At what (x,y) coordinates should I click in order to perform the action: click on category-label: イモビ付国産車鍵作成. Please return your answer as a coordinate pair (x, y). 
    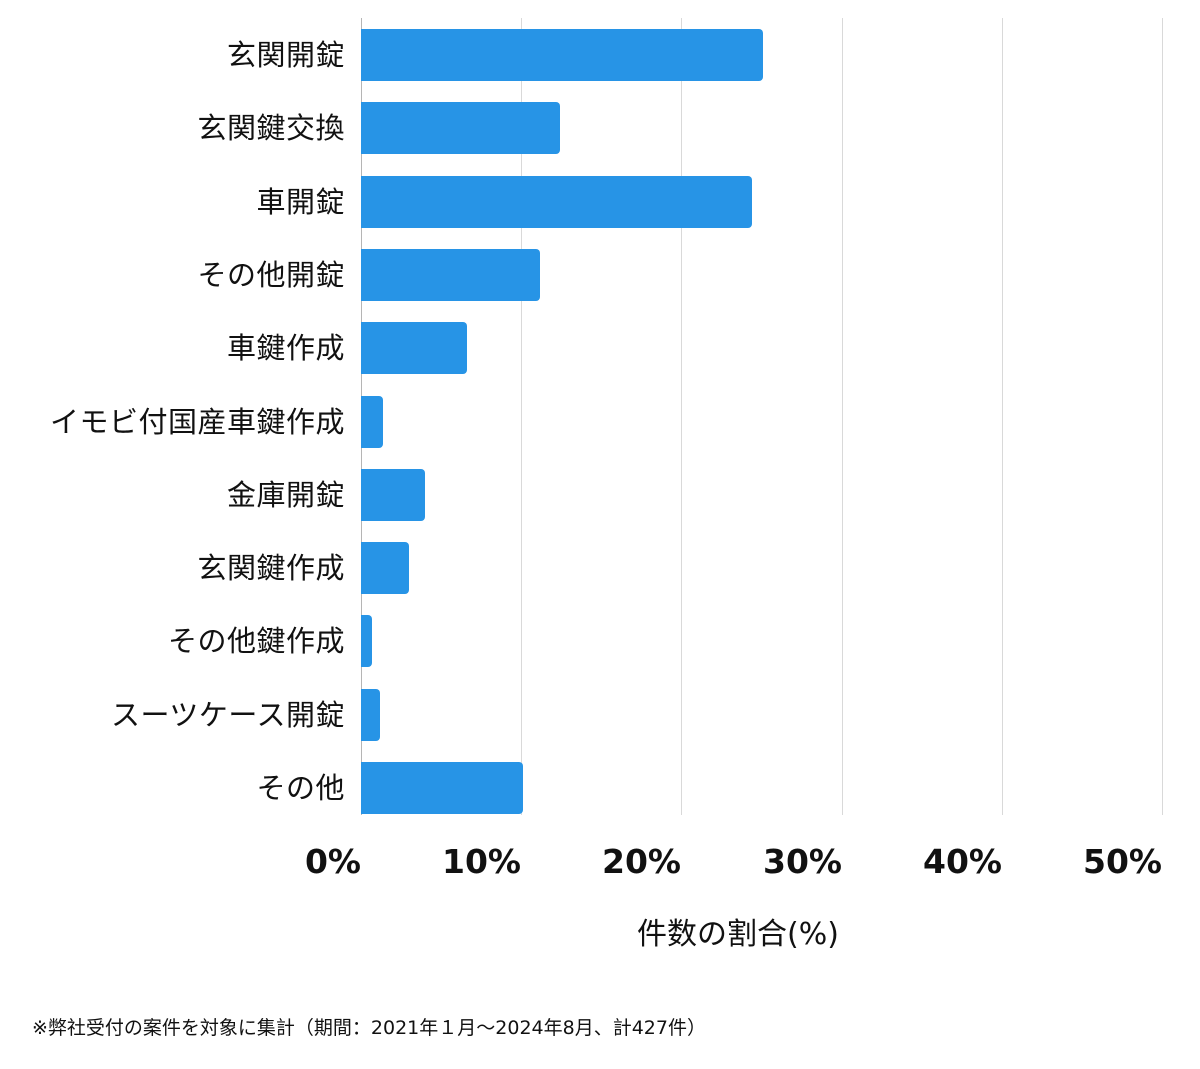
    Looking at the image, I should click on (197, 421).